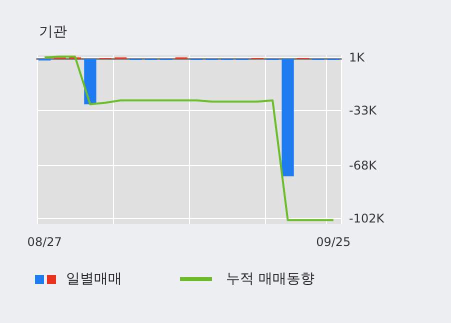 The width and height of the screenshot is (451, 323). Describe the element at coordinates (333, 242) in the screenshot. I see `x-tick-label: 09/25` at that location.